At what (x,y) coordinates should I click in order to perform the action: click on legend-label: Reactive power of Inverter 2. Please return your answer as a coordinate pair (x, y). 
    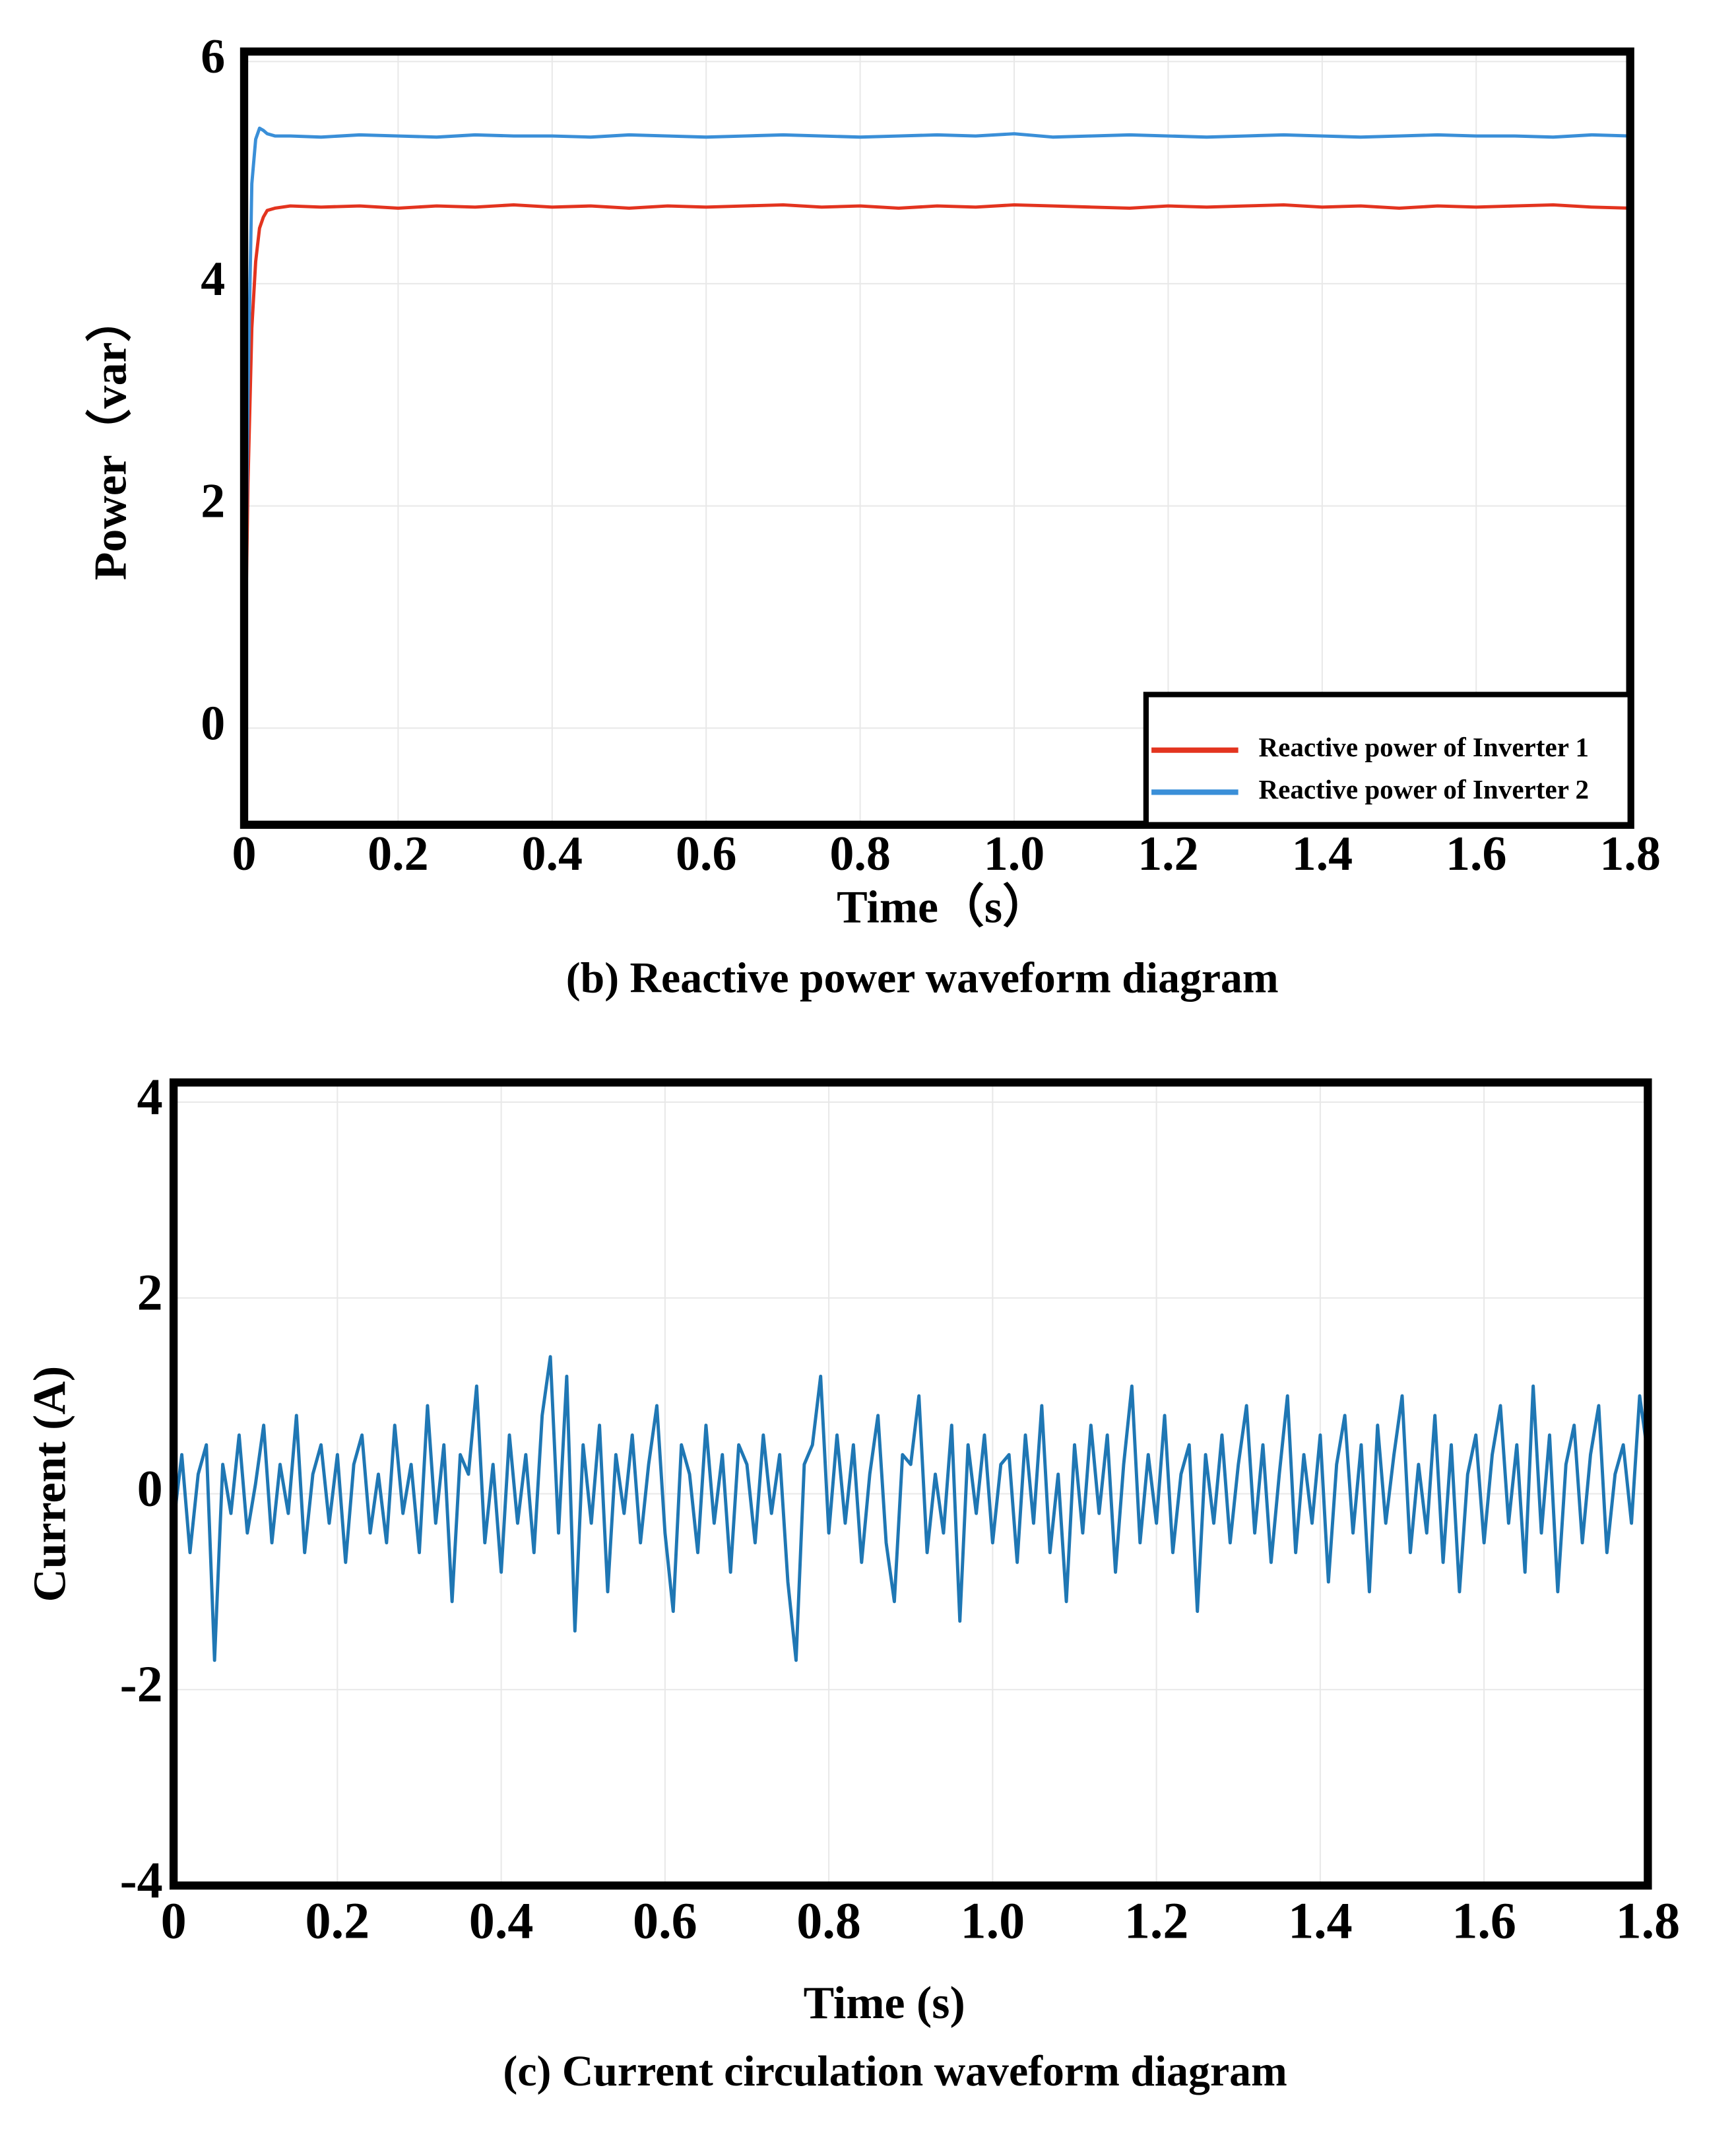
    Looking at the image, I should click on (1423, 789).